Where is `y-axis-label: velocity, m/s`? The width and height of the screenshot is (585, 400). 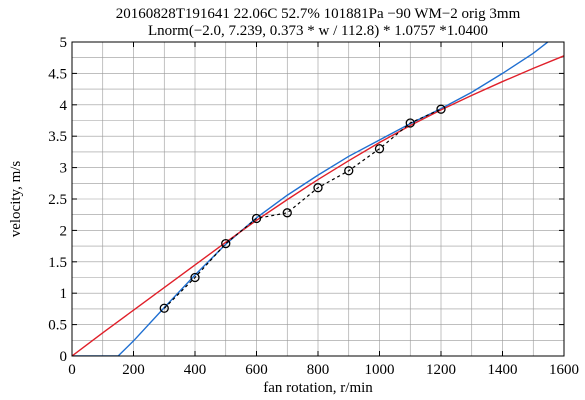 y-axis-label: velocity, m/s is located at coordinates (16, 199).